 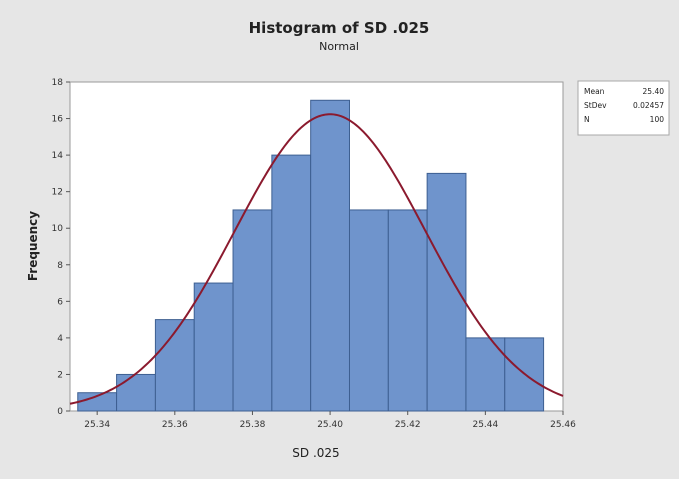 What do you see at coordinates (175, 425) in the screenshot?
I see `x-tick-label: 25.36` at bounding box center [175, 425].